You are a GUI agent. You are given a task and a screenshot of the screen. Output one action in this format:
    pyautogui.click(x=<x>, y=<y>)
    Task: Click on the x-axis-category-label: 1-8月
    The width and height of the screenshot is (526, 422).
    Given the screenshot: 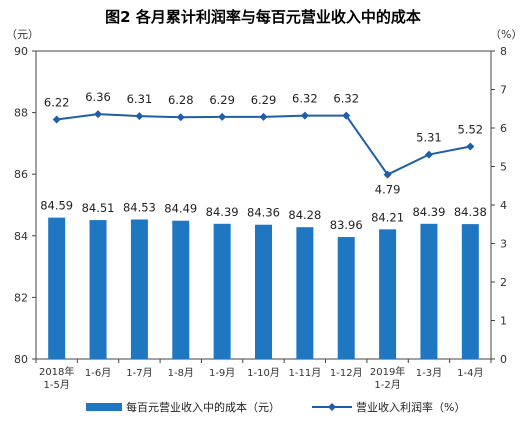 What is the action you would take?
    pyautogui.click(x=181, y=373)
    